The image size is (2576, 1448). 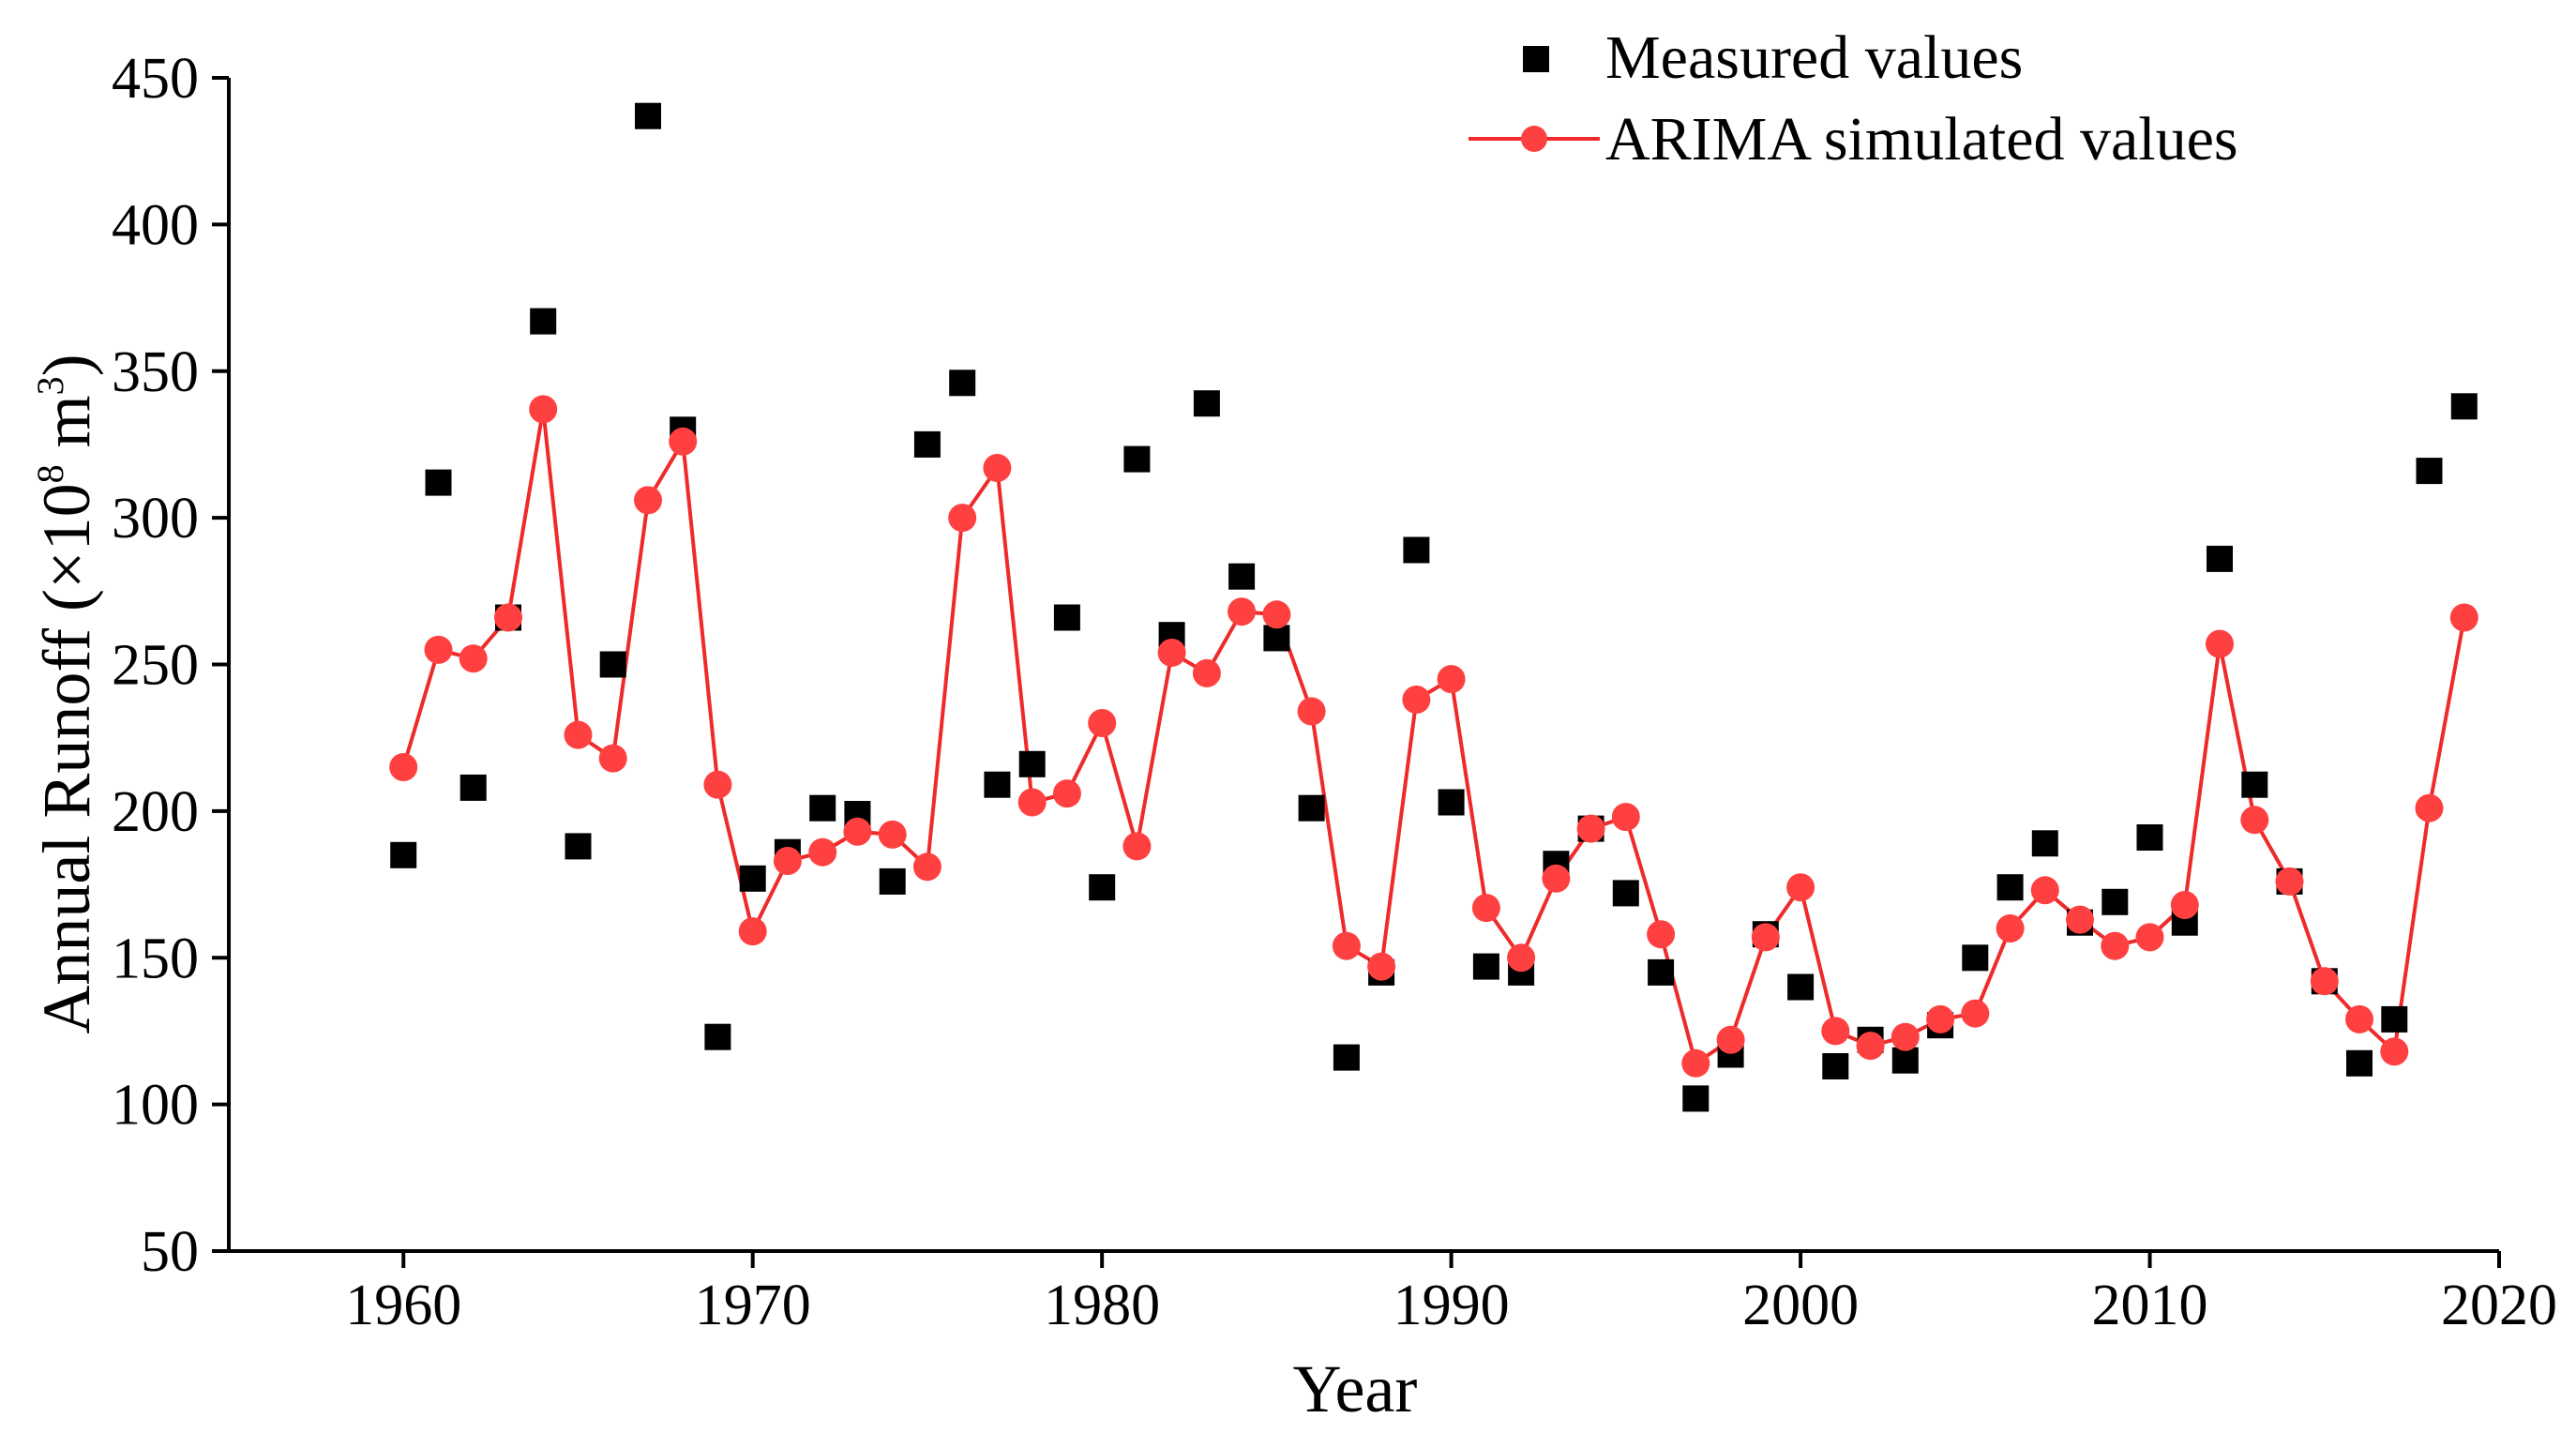 What do you see at coordinates (66, 429) in the screenshot?
I see `y-title-mid: m` at bounding box center [66, 429].